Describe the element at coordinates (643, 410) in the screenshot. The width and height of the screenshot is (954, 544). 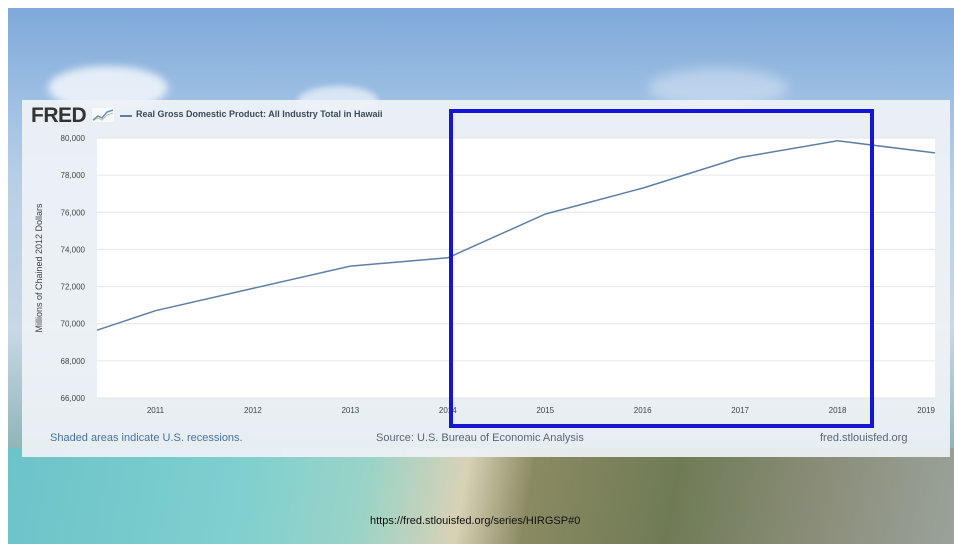
I see `x-tick-label: 2016` at that location.